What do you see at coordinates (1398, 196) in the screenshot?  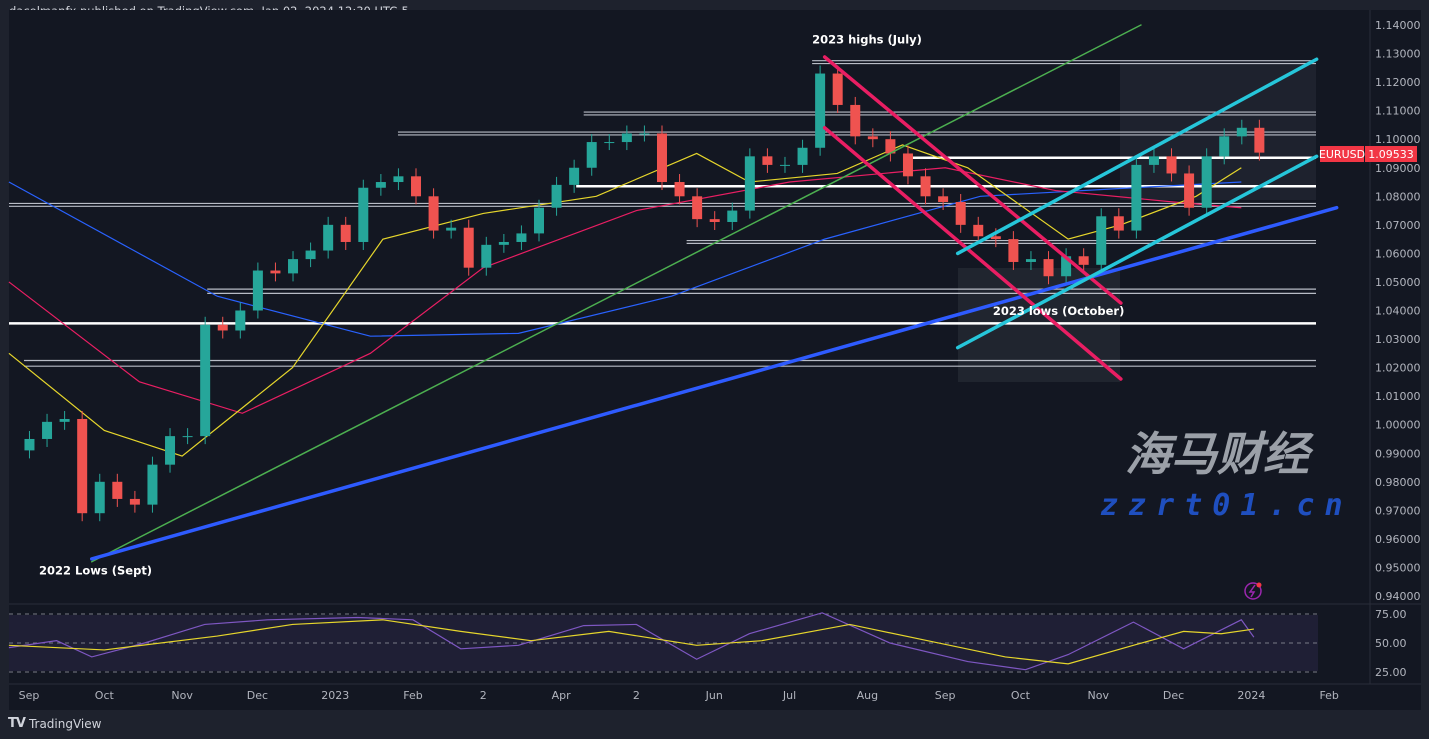 I see `price-tick: 1.08000` at bounding box center [1398, 196].